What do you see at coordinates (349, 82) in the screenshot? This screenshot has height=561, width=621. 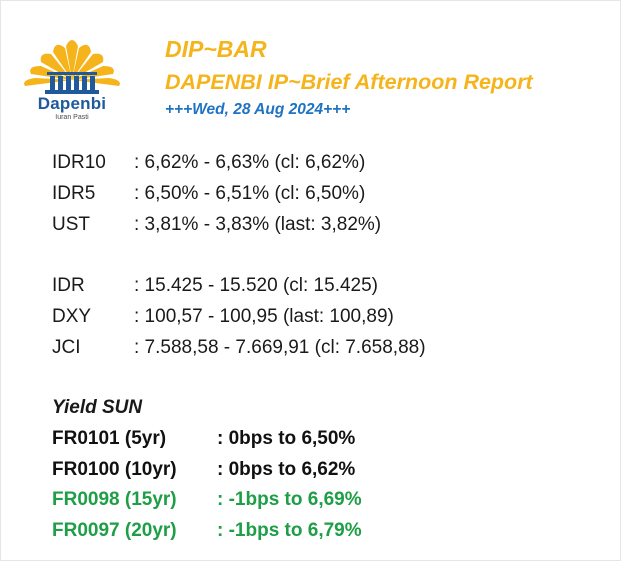 I see `report-subtitle: DAPENBI IP~Brief Afternoon Report` at bounding box center [349, 82].